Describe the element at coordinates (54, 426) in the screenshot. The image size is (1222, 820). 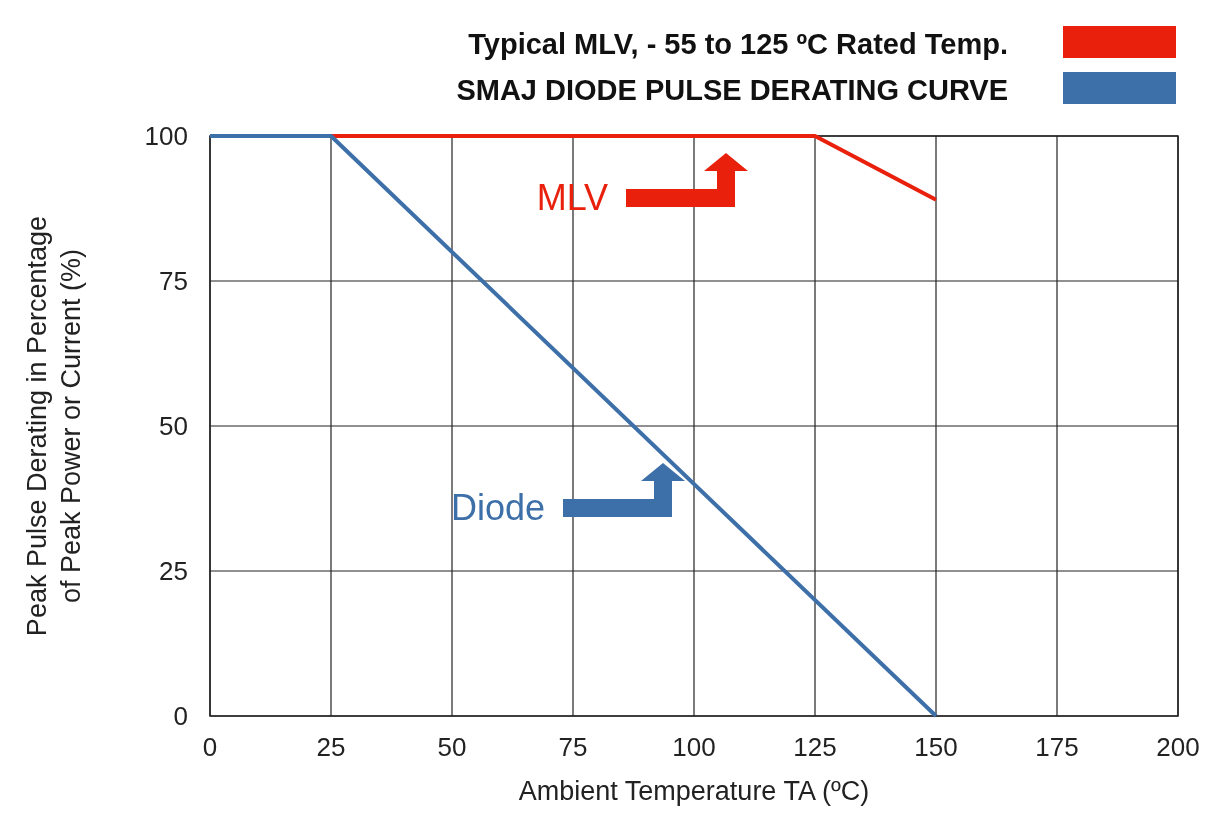
I see `y-axis-title: Peak Pulse Derating in Percentage of Peak Power or Current (%)` at that location.